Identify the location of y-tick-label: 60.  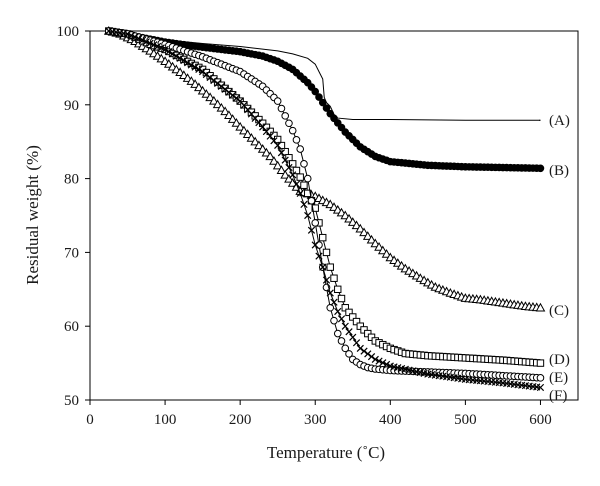
(71, 327).